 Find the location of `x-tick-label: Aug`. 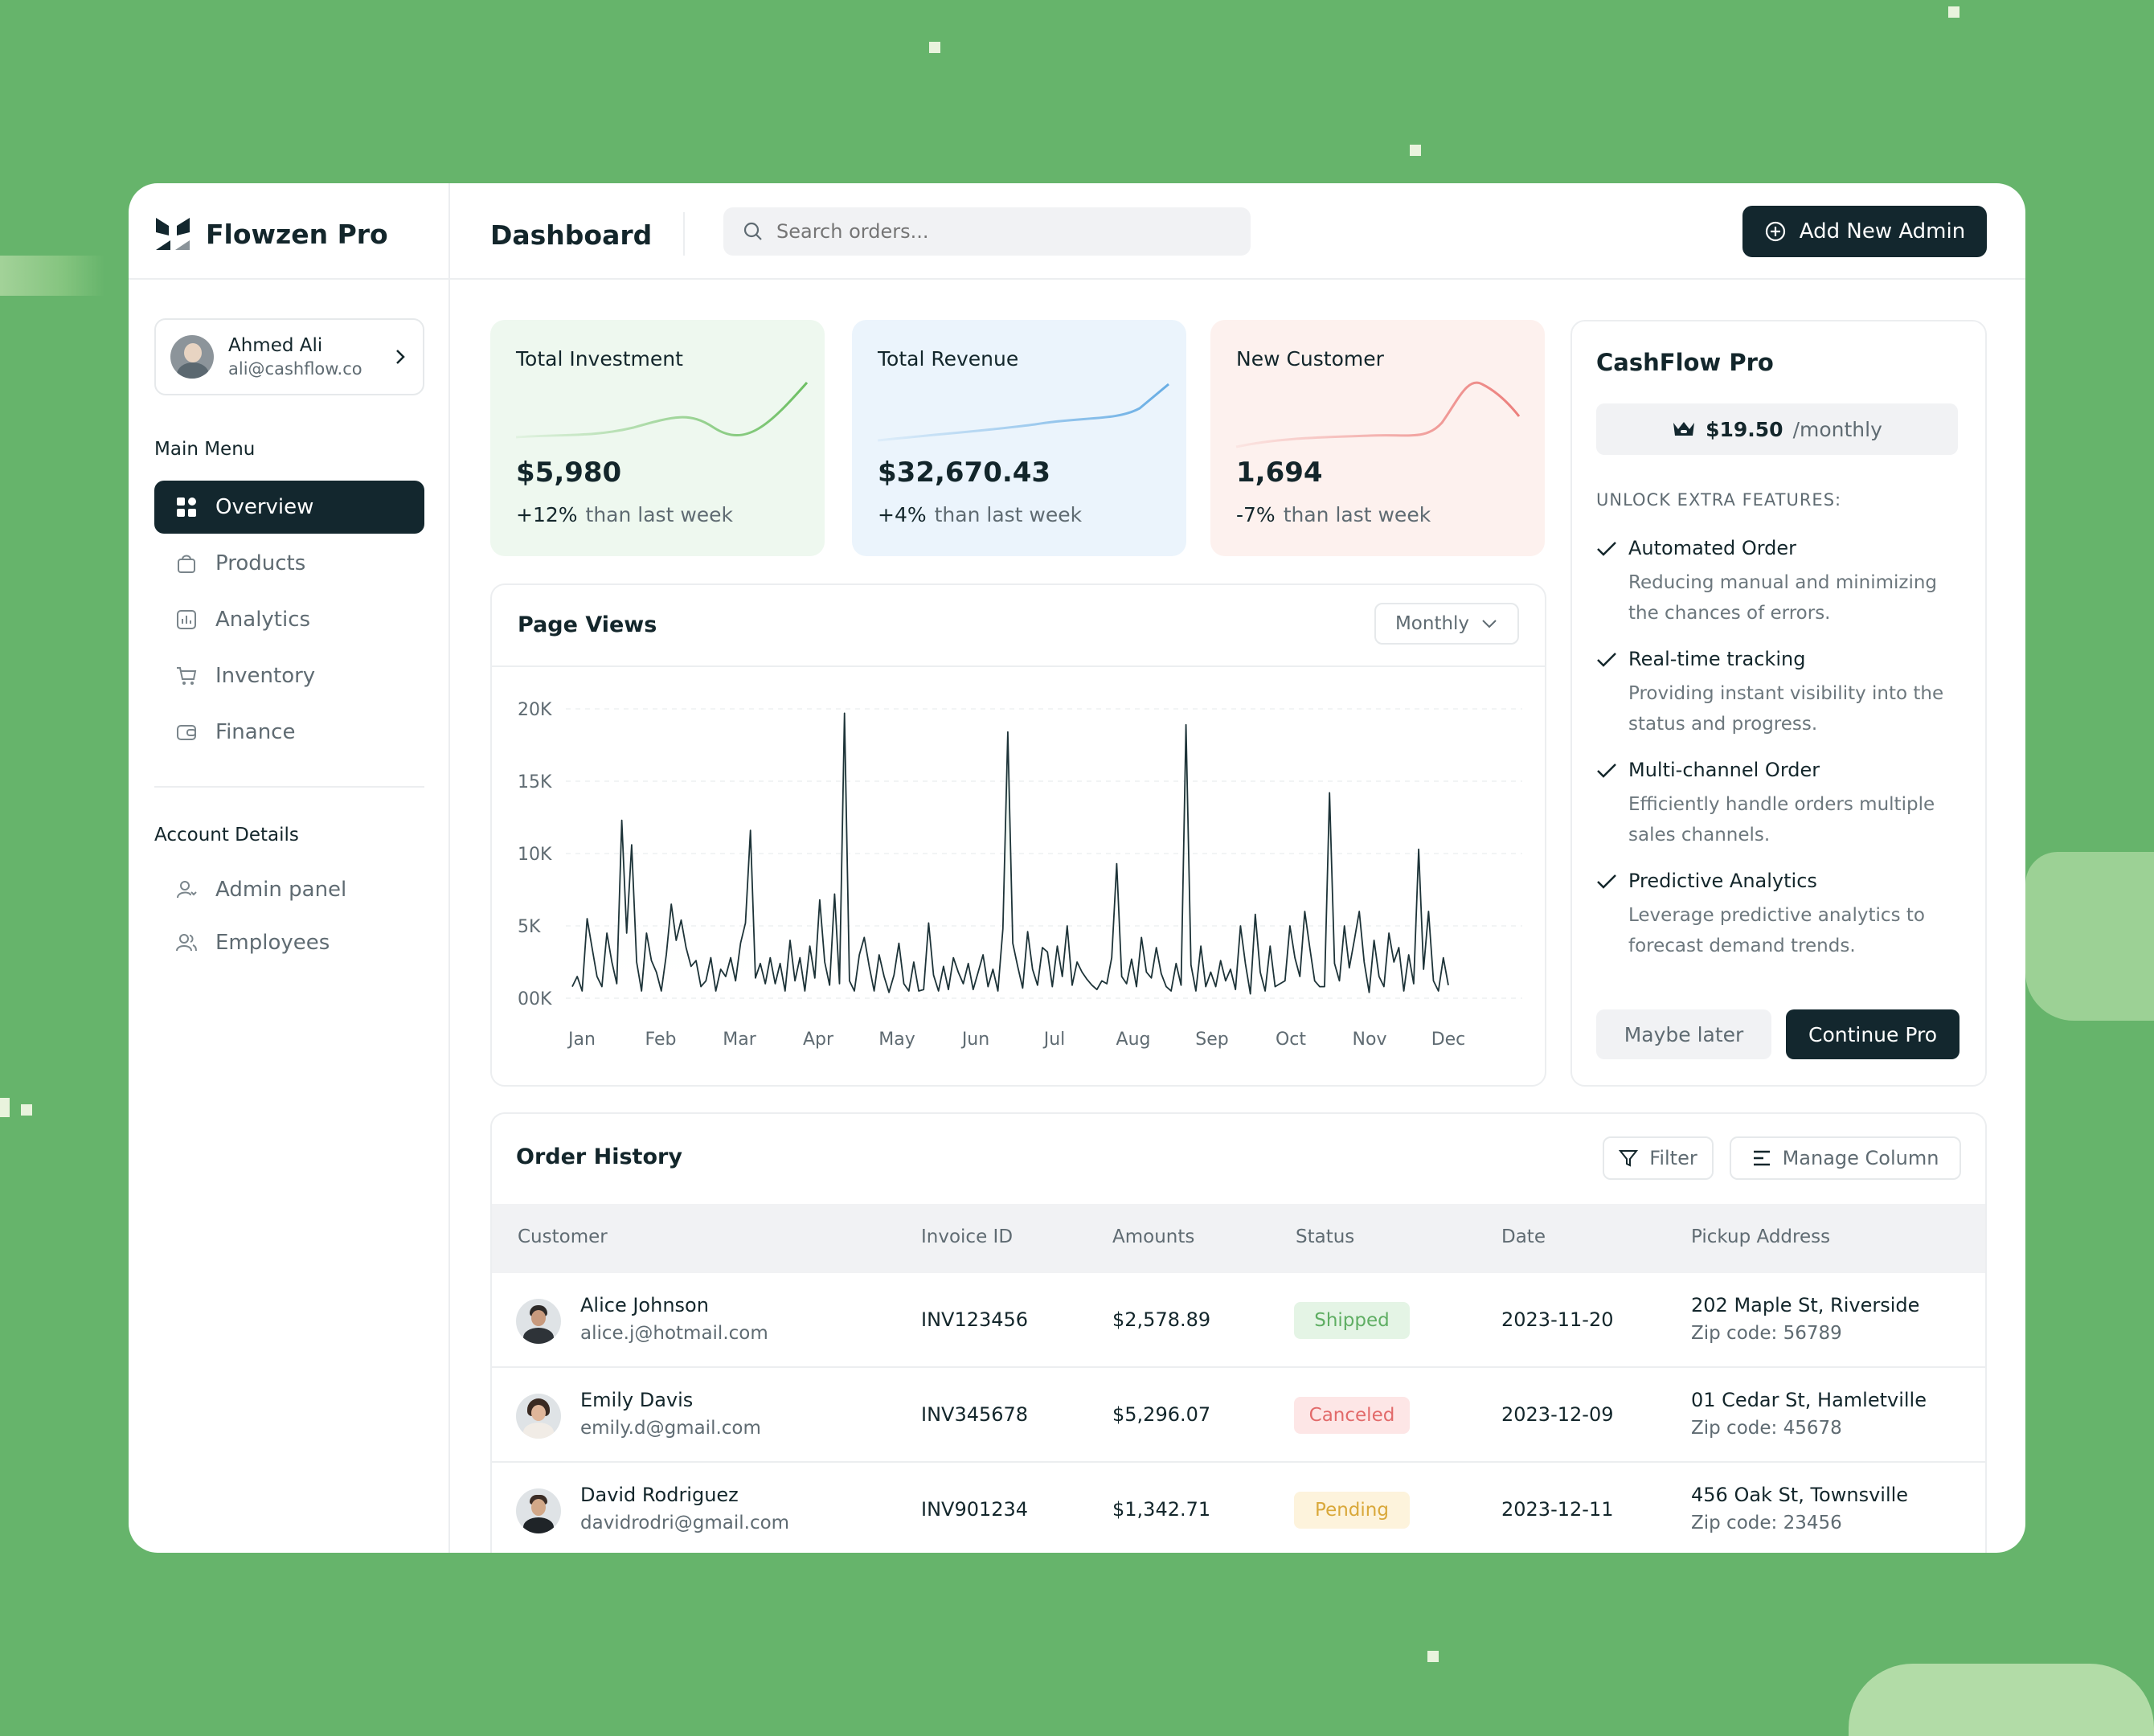

x-tick-label: Aug is located at coordinates (1133, 1040).